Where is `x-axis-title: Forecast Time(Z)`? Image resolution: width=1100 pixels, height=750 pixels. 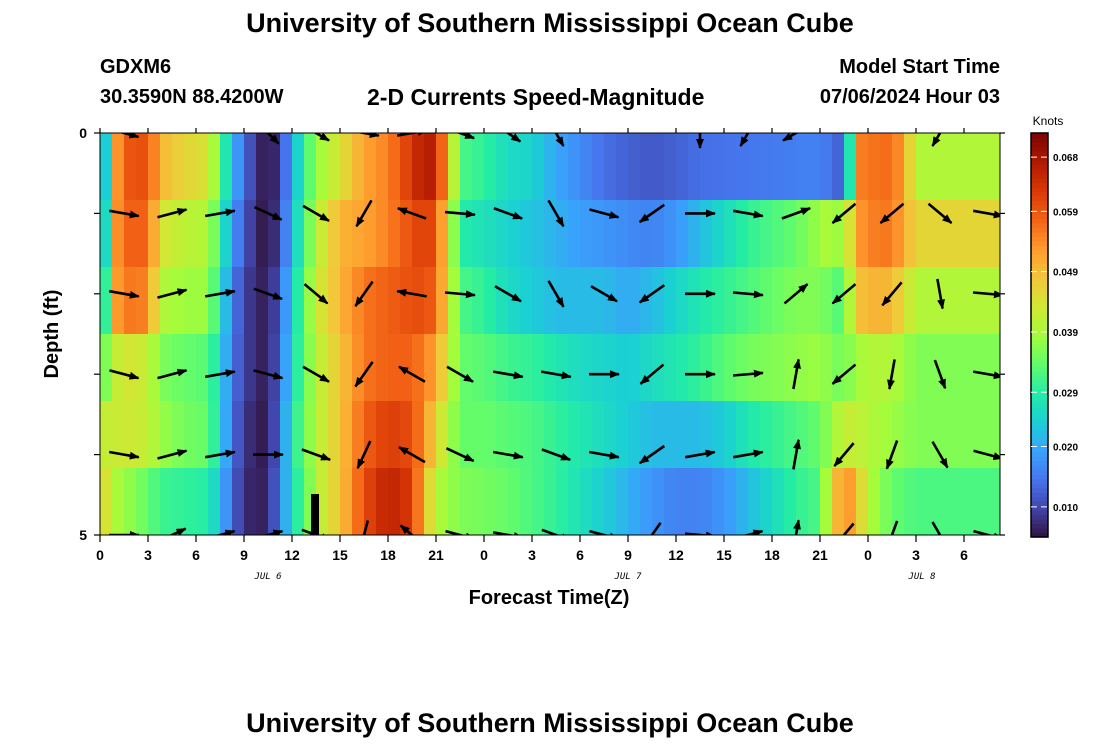 x-axis-title: Forecast Time(Z) is located at coordinates (549, 598).